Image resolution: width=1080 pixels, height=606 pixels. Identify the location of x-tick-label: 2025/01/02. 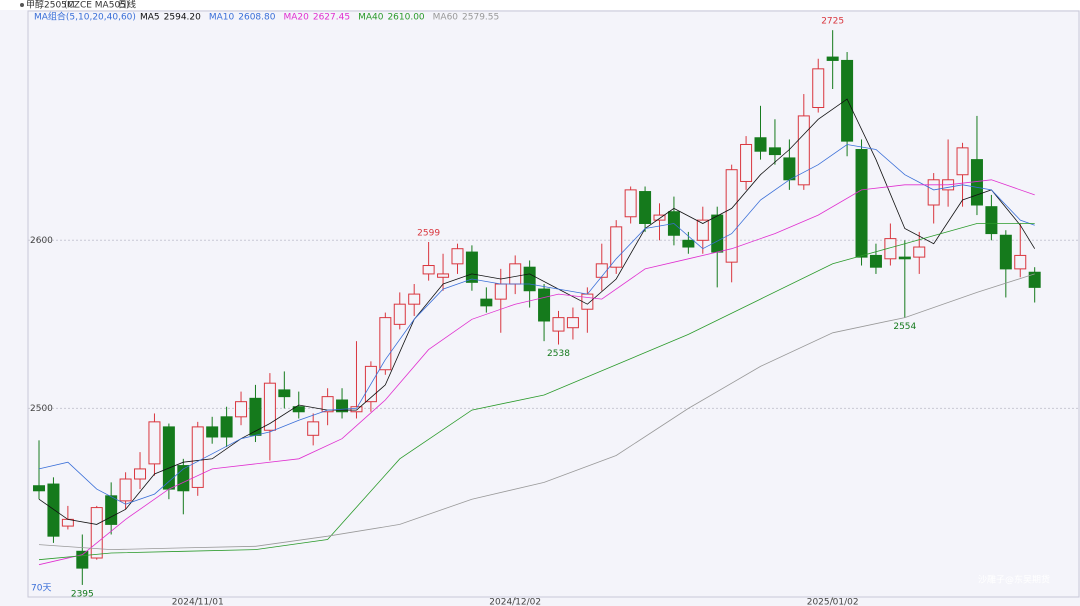
(833, 602).